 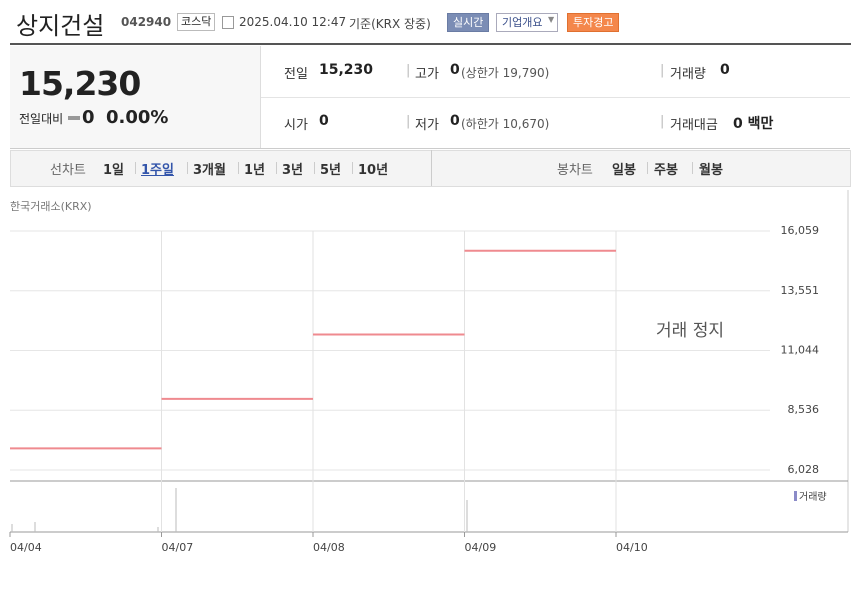 What do you see at coordinates (800, 230) in the screenshot?
I see `y-tick-label: 16,059` at bounding box center [800, 230].